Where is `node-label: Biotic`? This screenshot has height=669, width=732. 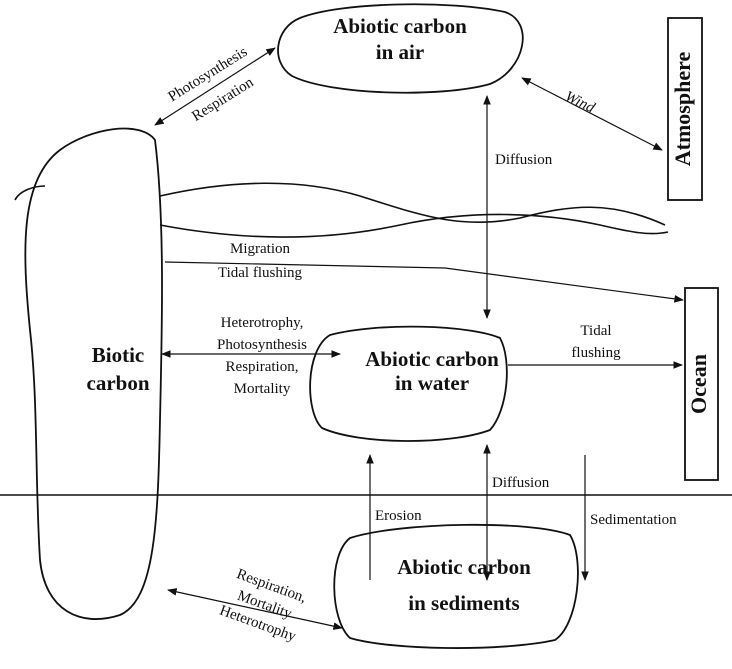
node-label: Biotic is located at coordinates (118, 355).